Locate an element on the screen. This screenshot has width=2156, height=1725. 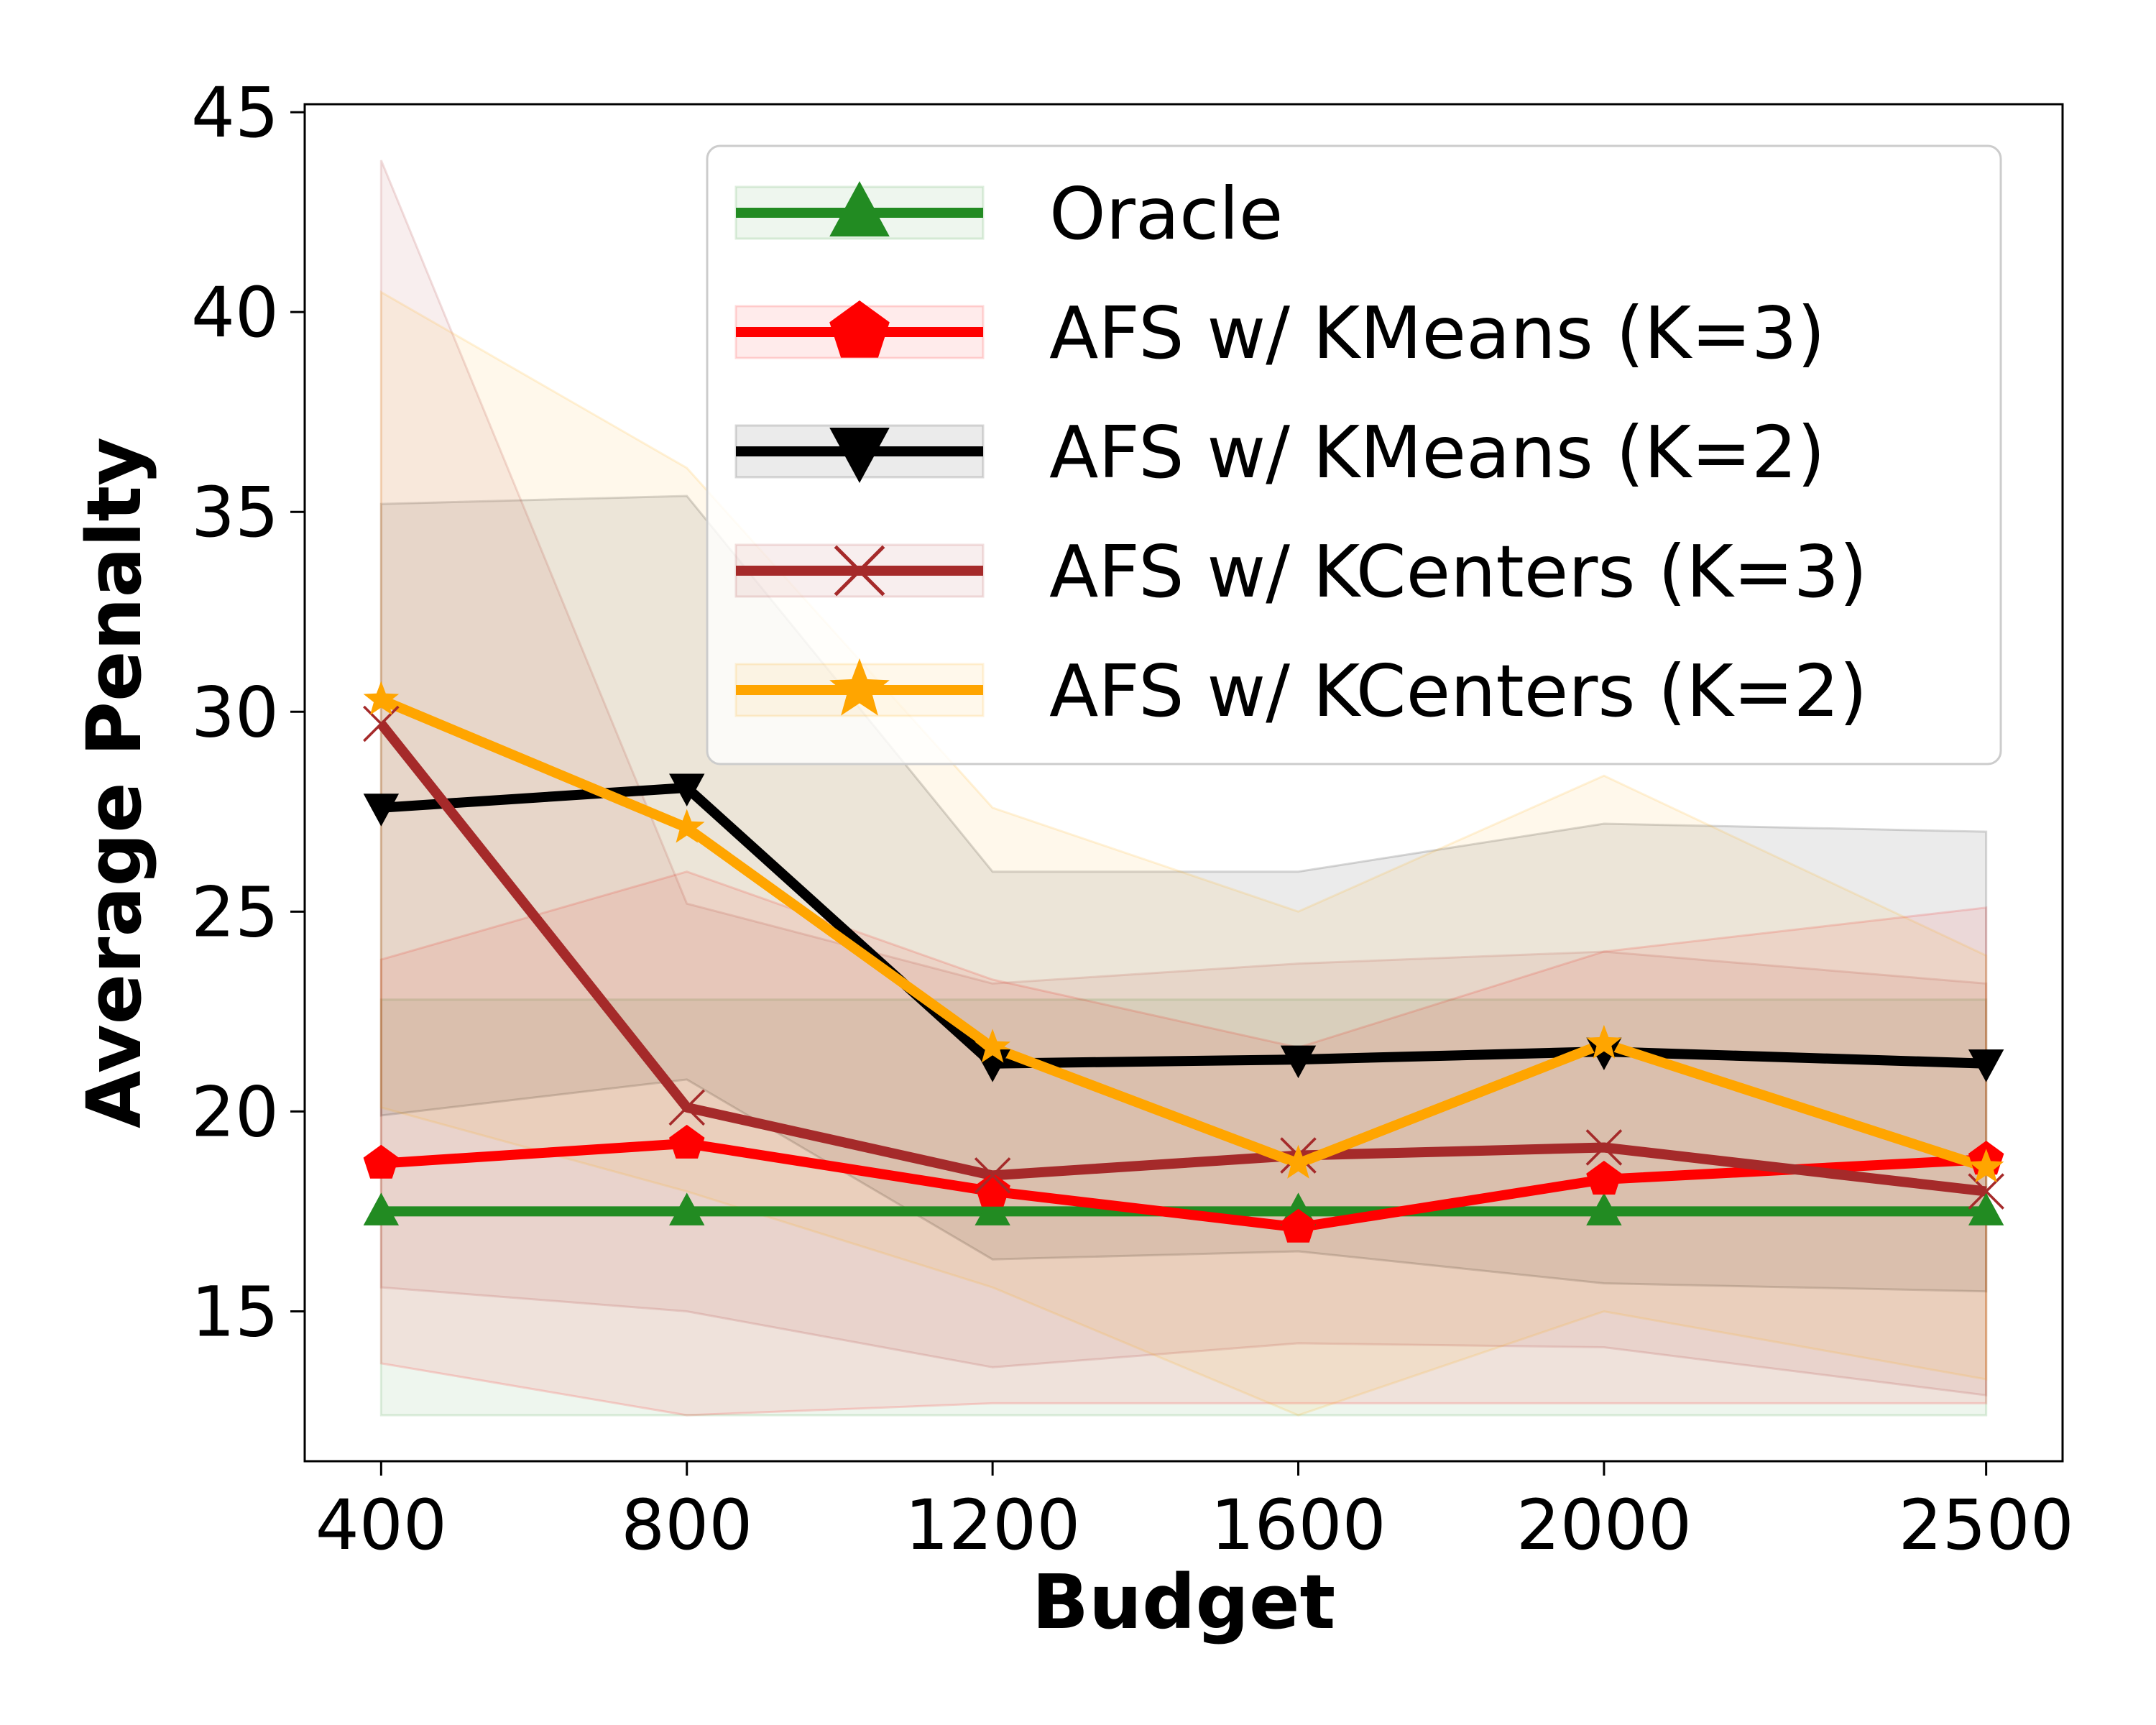
point-afs-w-kcenters-k-3-2000 is located at coordinates (1604, 1147).